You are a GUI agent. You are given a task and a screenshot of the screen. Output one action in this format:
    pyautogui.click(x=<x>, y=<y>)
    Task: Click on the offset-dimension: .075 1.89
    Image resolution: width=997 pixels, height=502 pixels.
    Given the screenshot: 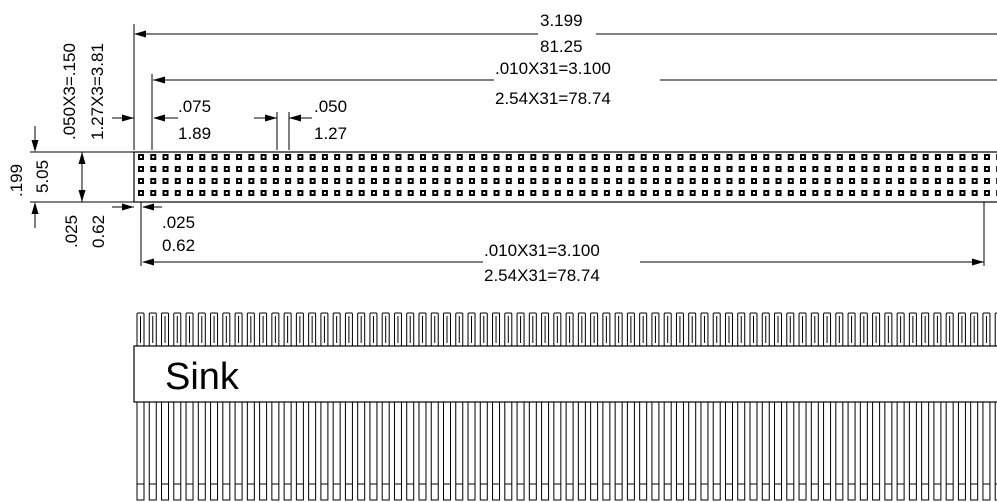 What is the action you would take?
    pyautogui.click(x=182, y=120)
    